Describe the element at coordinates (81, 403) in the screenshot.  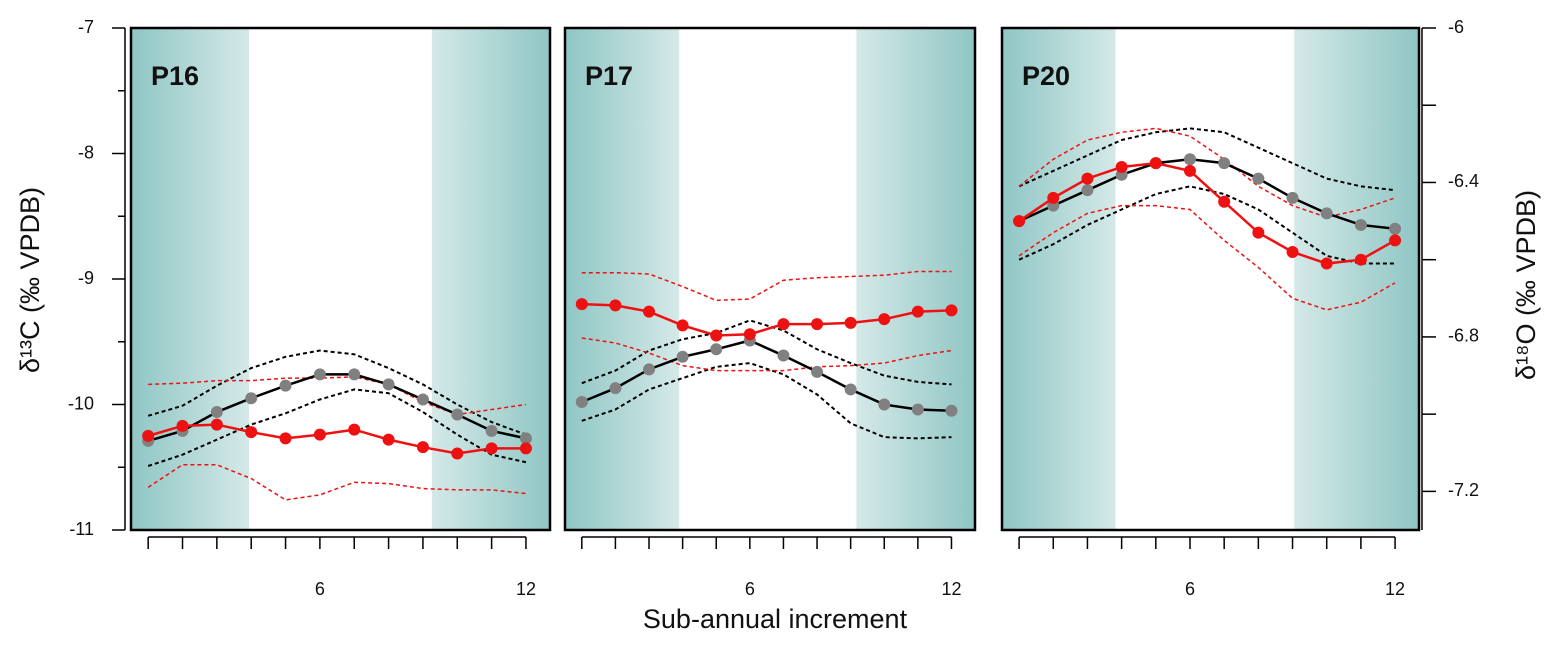
I see `y-tick-label: -10` at that location.